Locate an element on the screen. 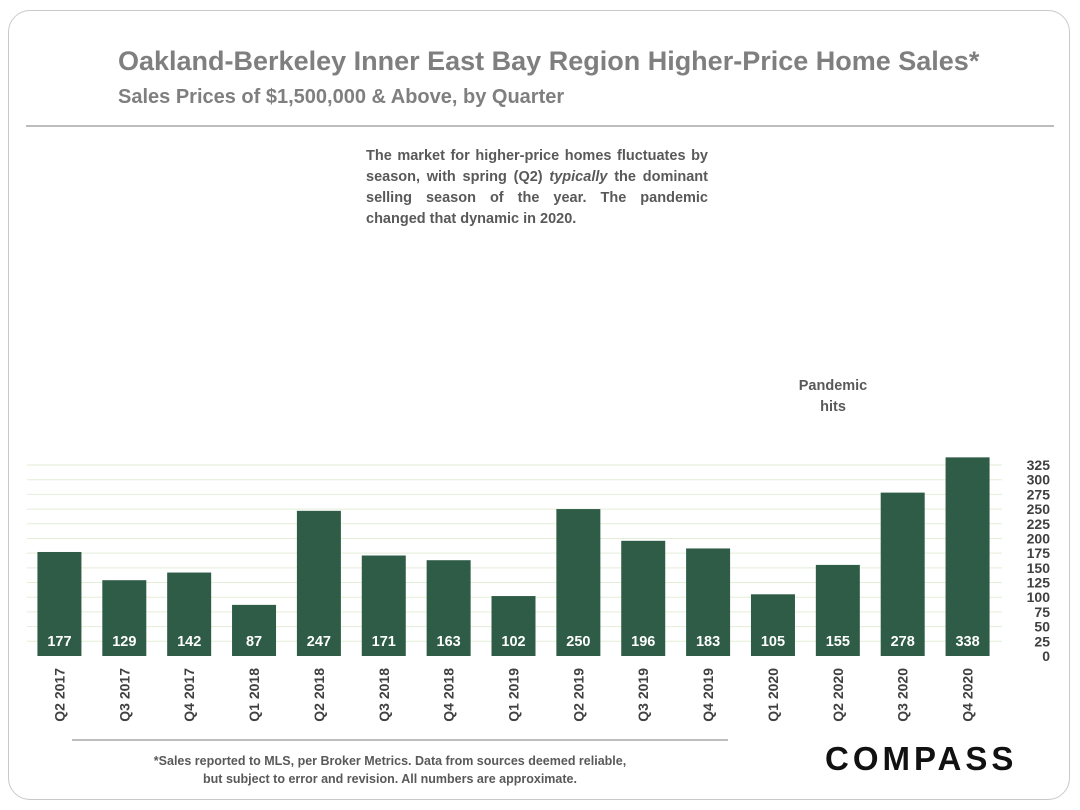  market-note-emphasis: typically is located at coordinates (578, 177).